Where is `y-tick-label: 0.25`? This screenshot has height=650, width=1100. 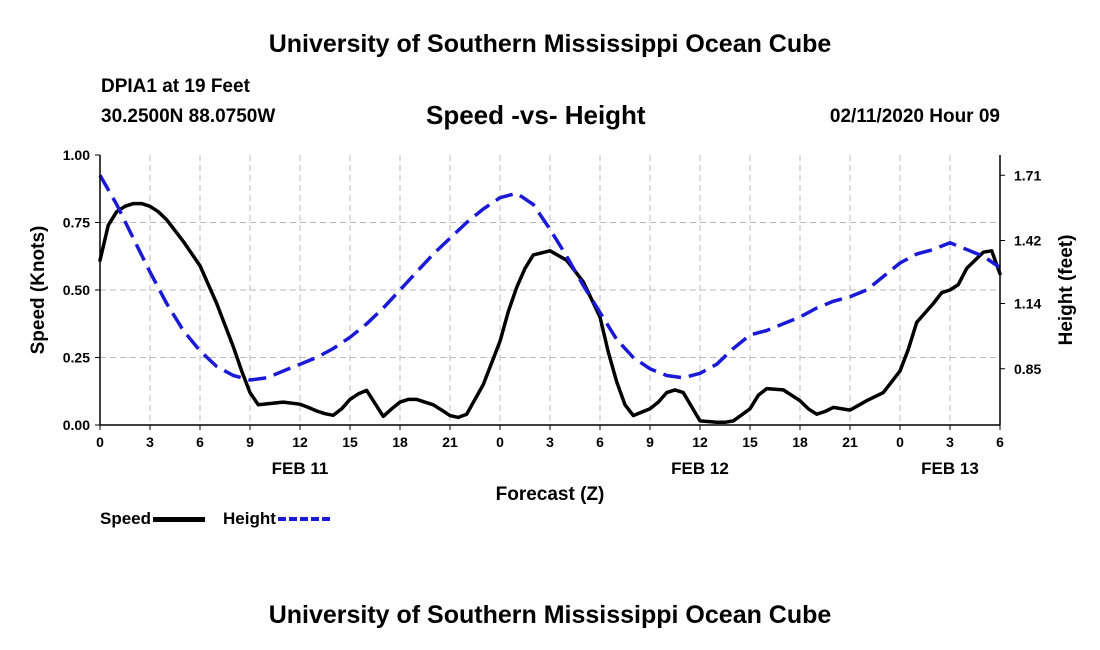 y-tick-label: 0.25 is located at coordinates (76, 358).